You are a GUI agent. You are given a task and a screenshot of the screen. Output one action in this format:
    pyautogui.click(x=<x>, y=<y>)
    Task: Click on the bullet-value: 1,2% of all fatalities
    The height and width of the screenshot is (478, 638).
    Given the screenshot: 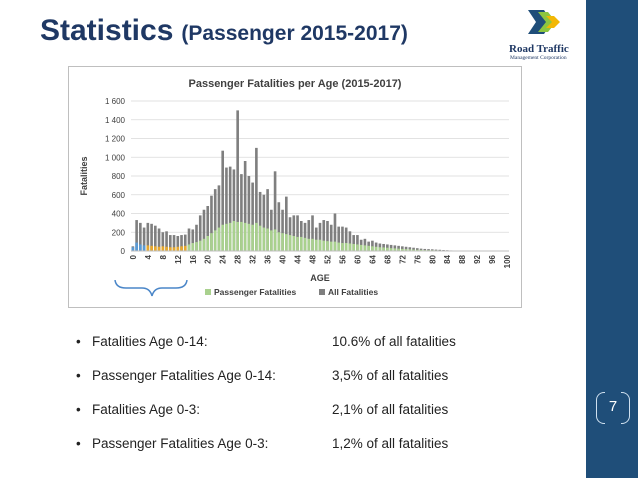 What is the action you would take?
    pyautogui.click(x=390, y=443)
    